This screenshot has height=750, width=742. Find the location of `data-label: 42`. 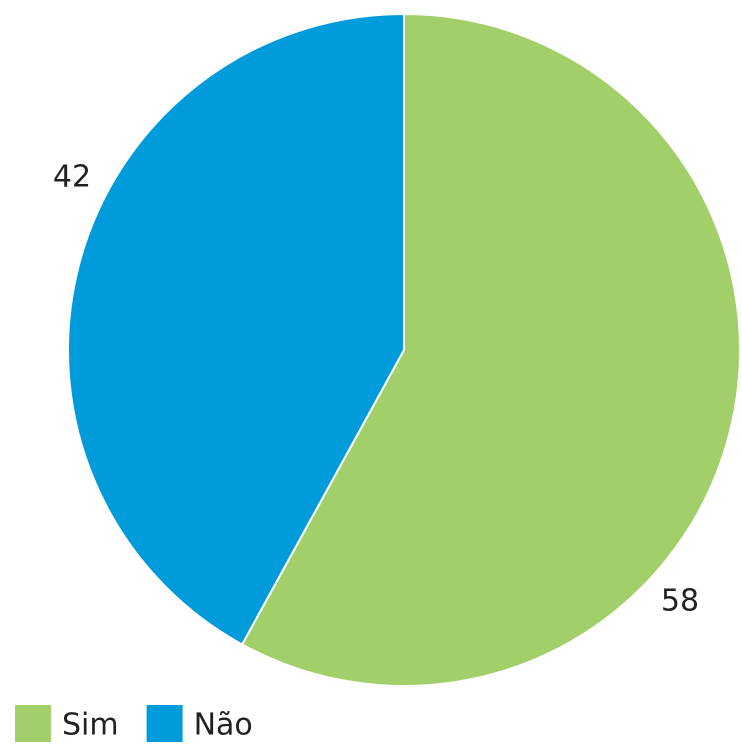

data-label: 42 is located at coordinates (72, 177).